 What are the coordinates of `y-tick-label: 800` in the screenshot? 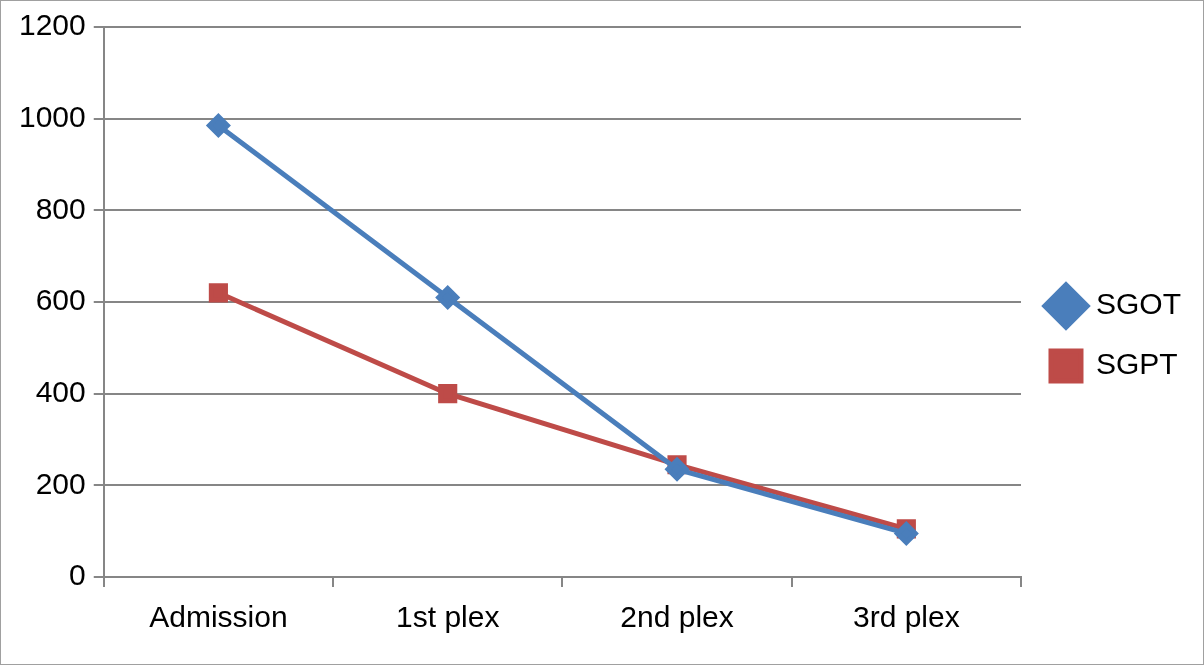 It's located at (60, 208).